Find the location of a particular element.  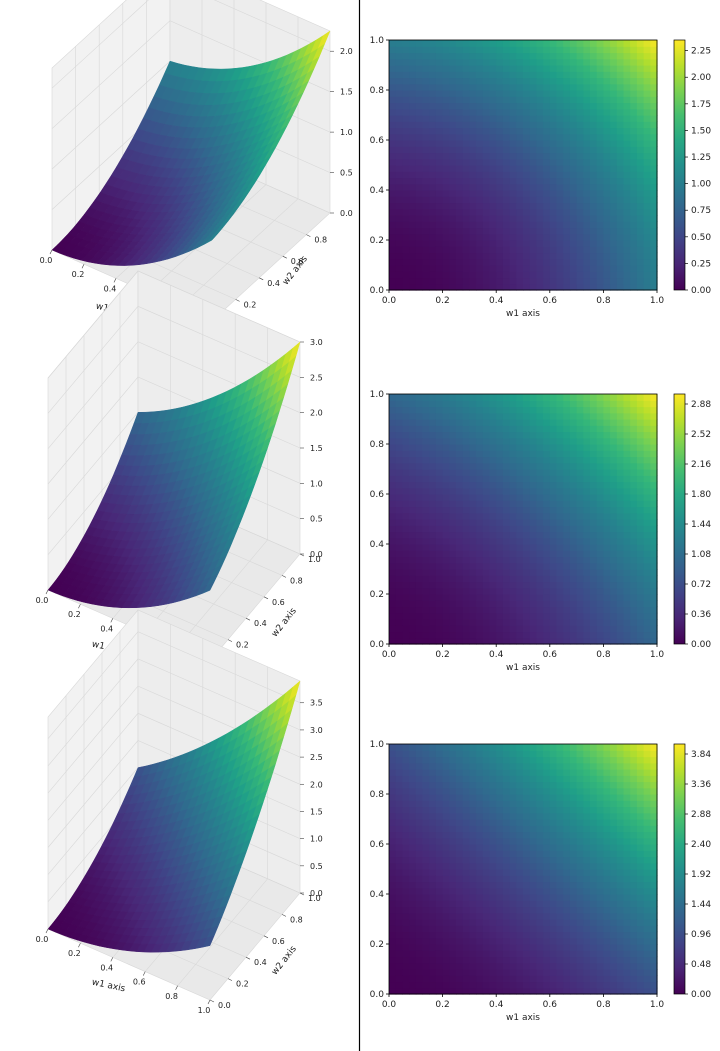

colorbar-tick-label: 1.25 is located at coordinates (701, 158).